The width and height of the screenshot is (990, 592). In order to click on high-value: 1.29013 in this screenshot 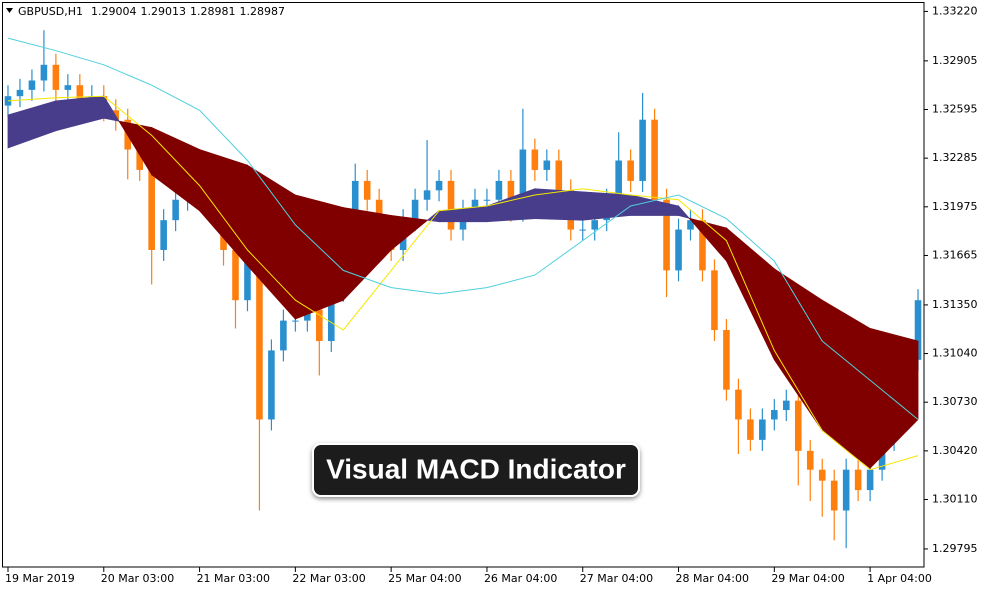, I will do `click(163, 11)`.